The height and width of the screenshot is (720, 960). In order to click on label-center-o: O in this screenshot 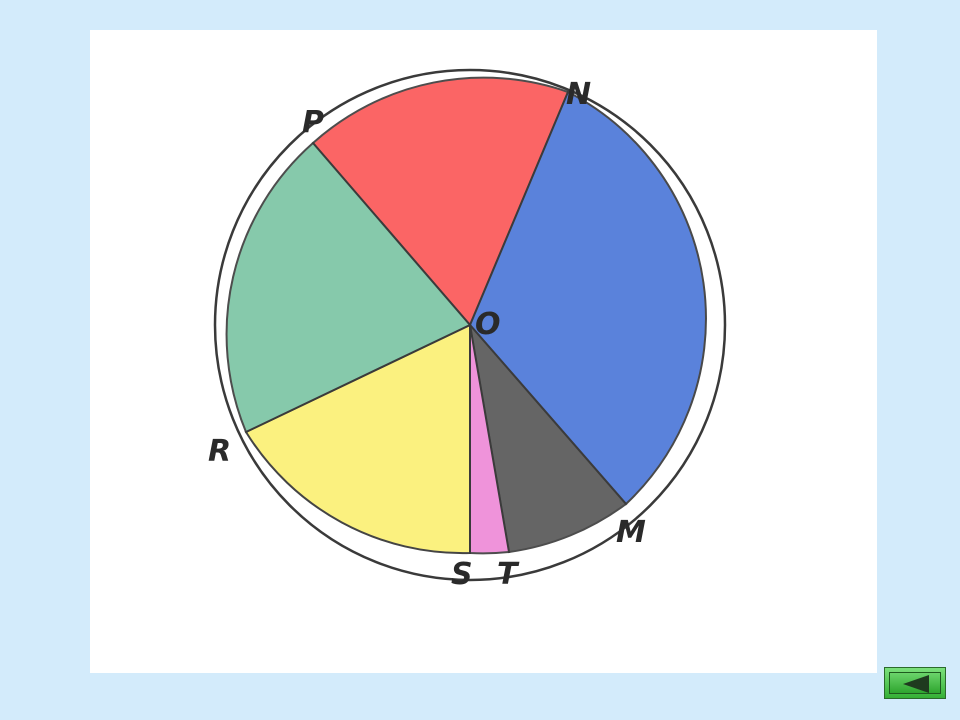, I will do `click(488, 324)`.